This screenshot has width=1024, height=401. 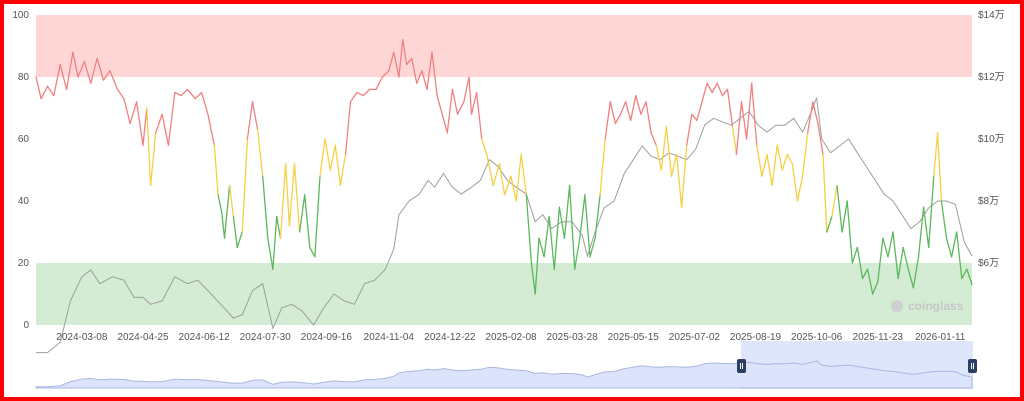 I want to click on y-right-tick-label: $10万, so click(x=991, y=139).